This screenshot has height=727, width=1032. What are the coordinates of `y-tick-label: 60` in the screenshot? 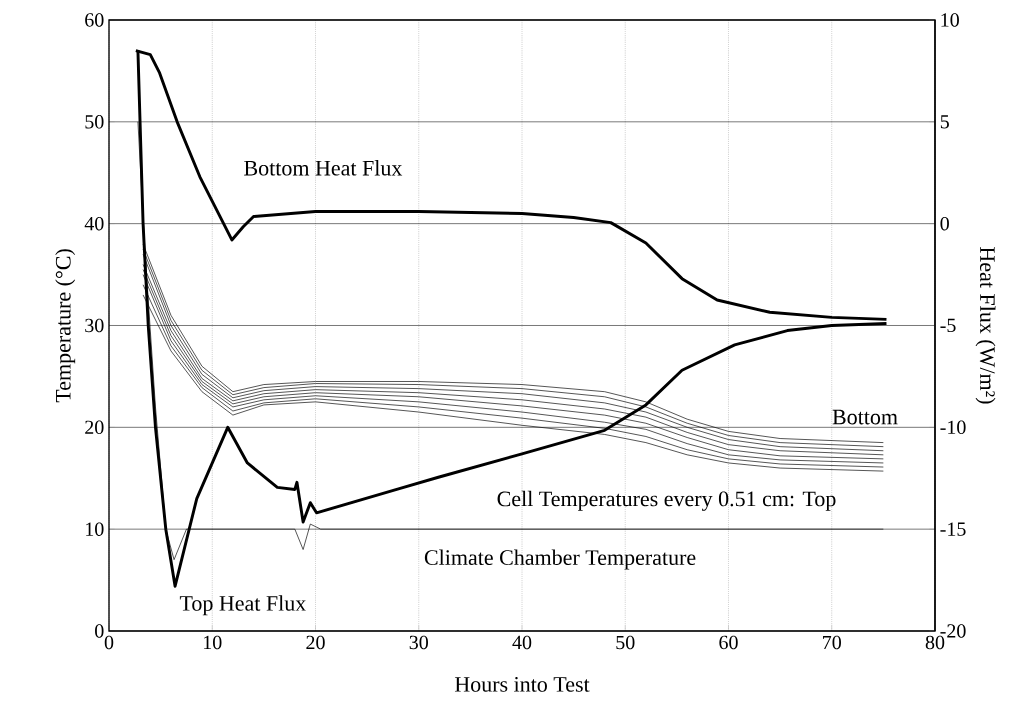 It's located at (94, 20).